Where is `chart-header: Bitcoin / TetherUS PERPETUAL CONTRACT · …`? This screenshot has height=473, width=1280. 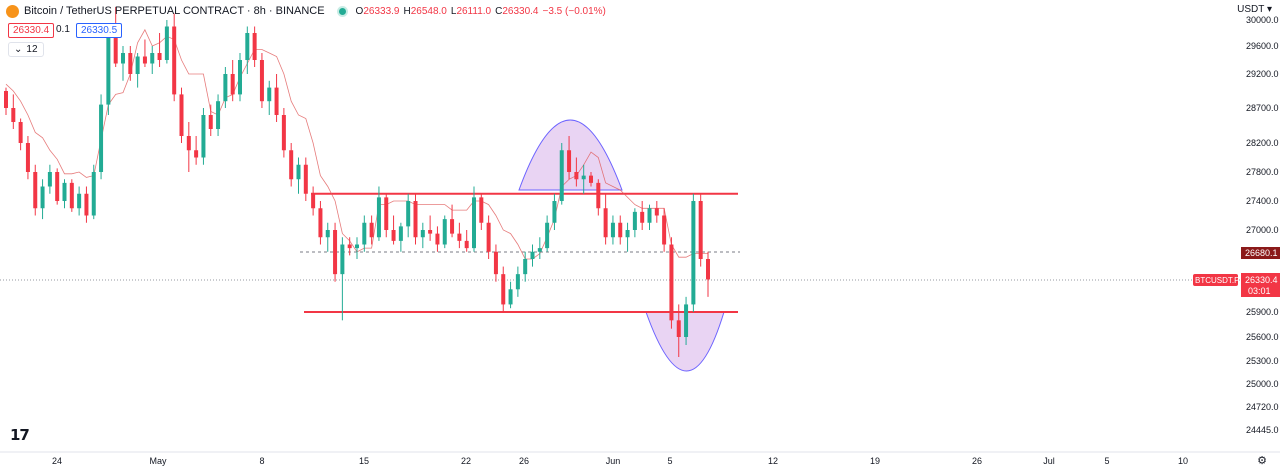 chart-header: Bitcoin / TetherUS PERPETUAL CONTRACT · … is located at coordinates (303, 11).